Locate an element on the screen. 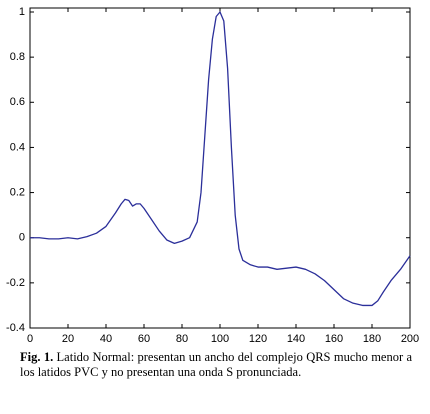 The width and height of the screenshot is (430, 414). y-tick-label: -0.4 is located at coordinates (15, 328).